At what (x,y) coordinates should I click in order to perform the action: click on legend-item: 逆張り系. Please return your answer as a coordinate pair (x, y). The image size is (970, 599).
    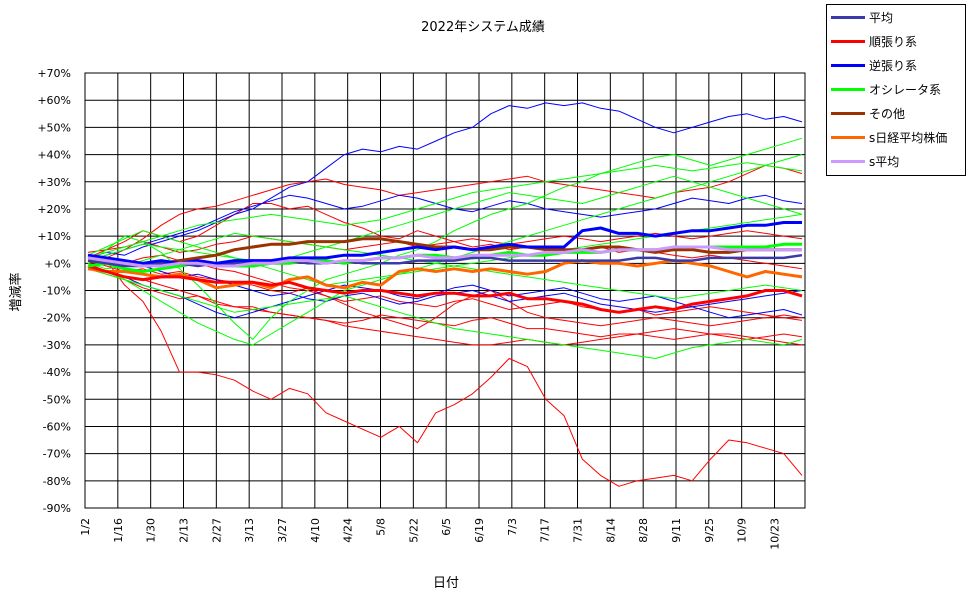
    Looking at the image, I should click on (896, 65).